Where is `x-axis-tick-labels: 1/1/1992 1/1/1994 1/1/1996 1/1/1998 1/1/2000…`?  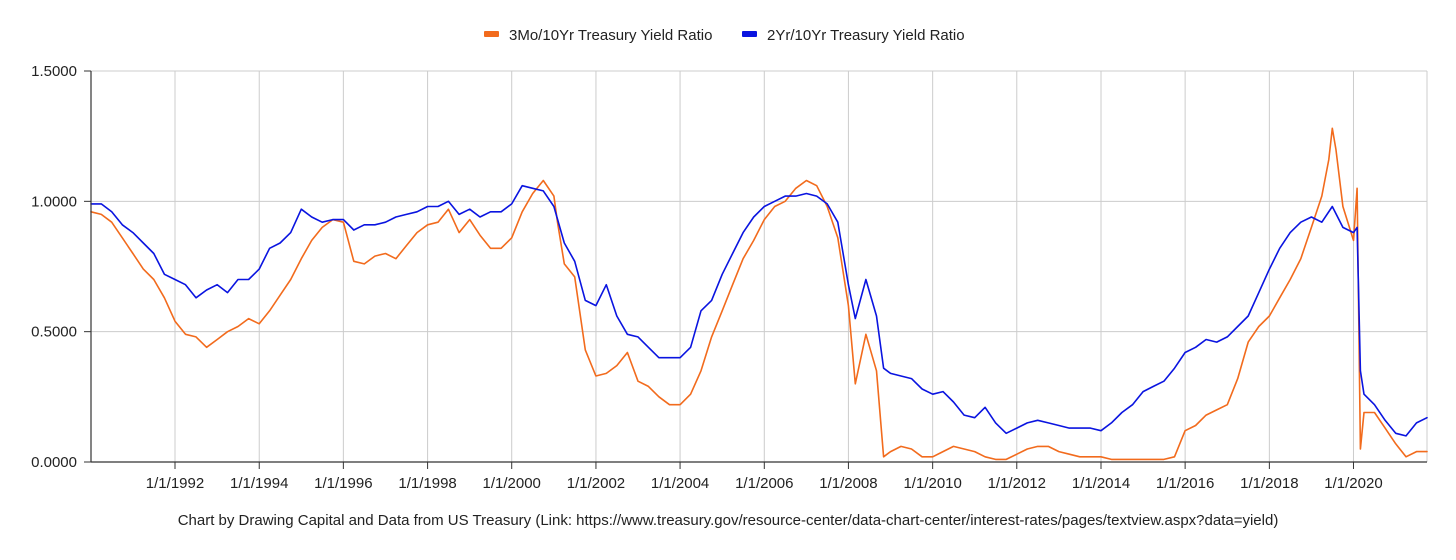
x-axis-tick-labels: 1/1/1992 1/1/1994 1/1/1996 1/1/1998 1/1/2000… is located at coordinates (764, 483).